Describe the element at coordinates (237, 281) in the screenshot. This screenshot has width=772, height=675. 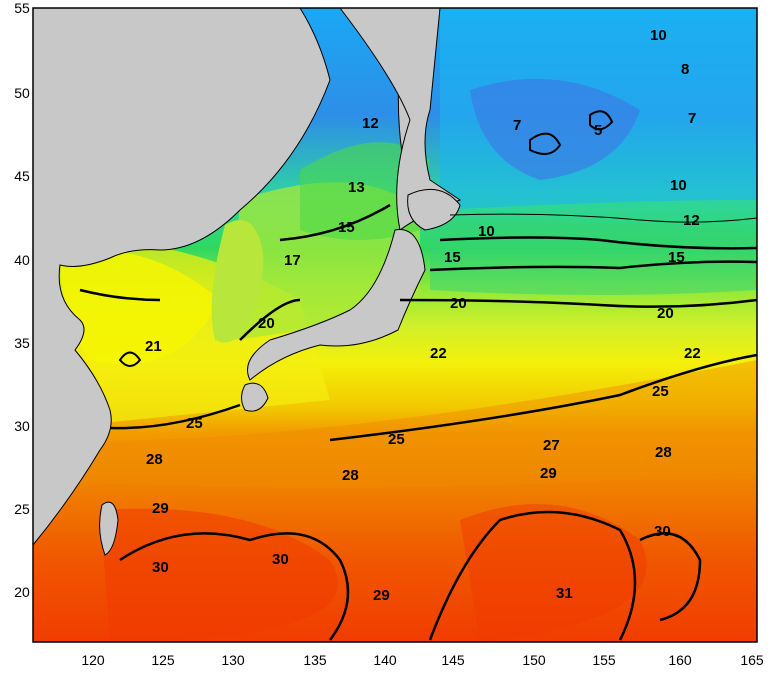
I see `korea-peninsula` at that location.